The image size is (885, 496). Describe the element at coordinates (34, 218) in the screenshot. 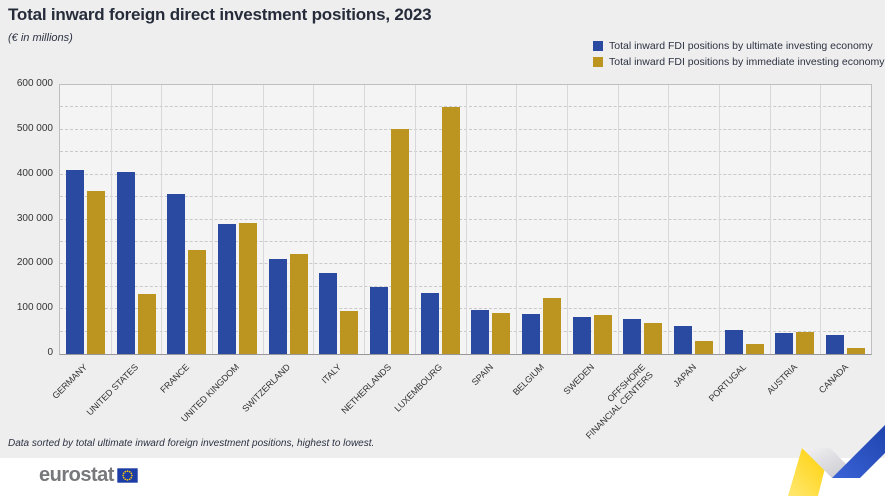

I see `y-tick-label: 300 000` at that location.